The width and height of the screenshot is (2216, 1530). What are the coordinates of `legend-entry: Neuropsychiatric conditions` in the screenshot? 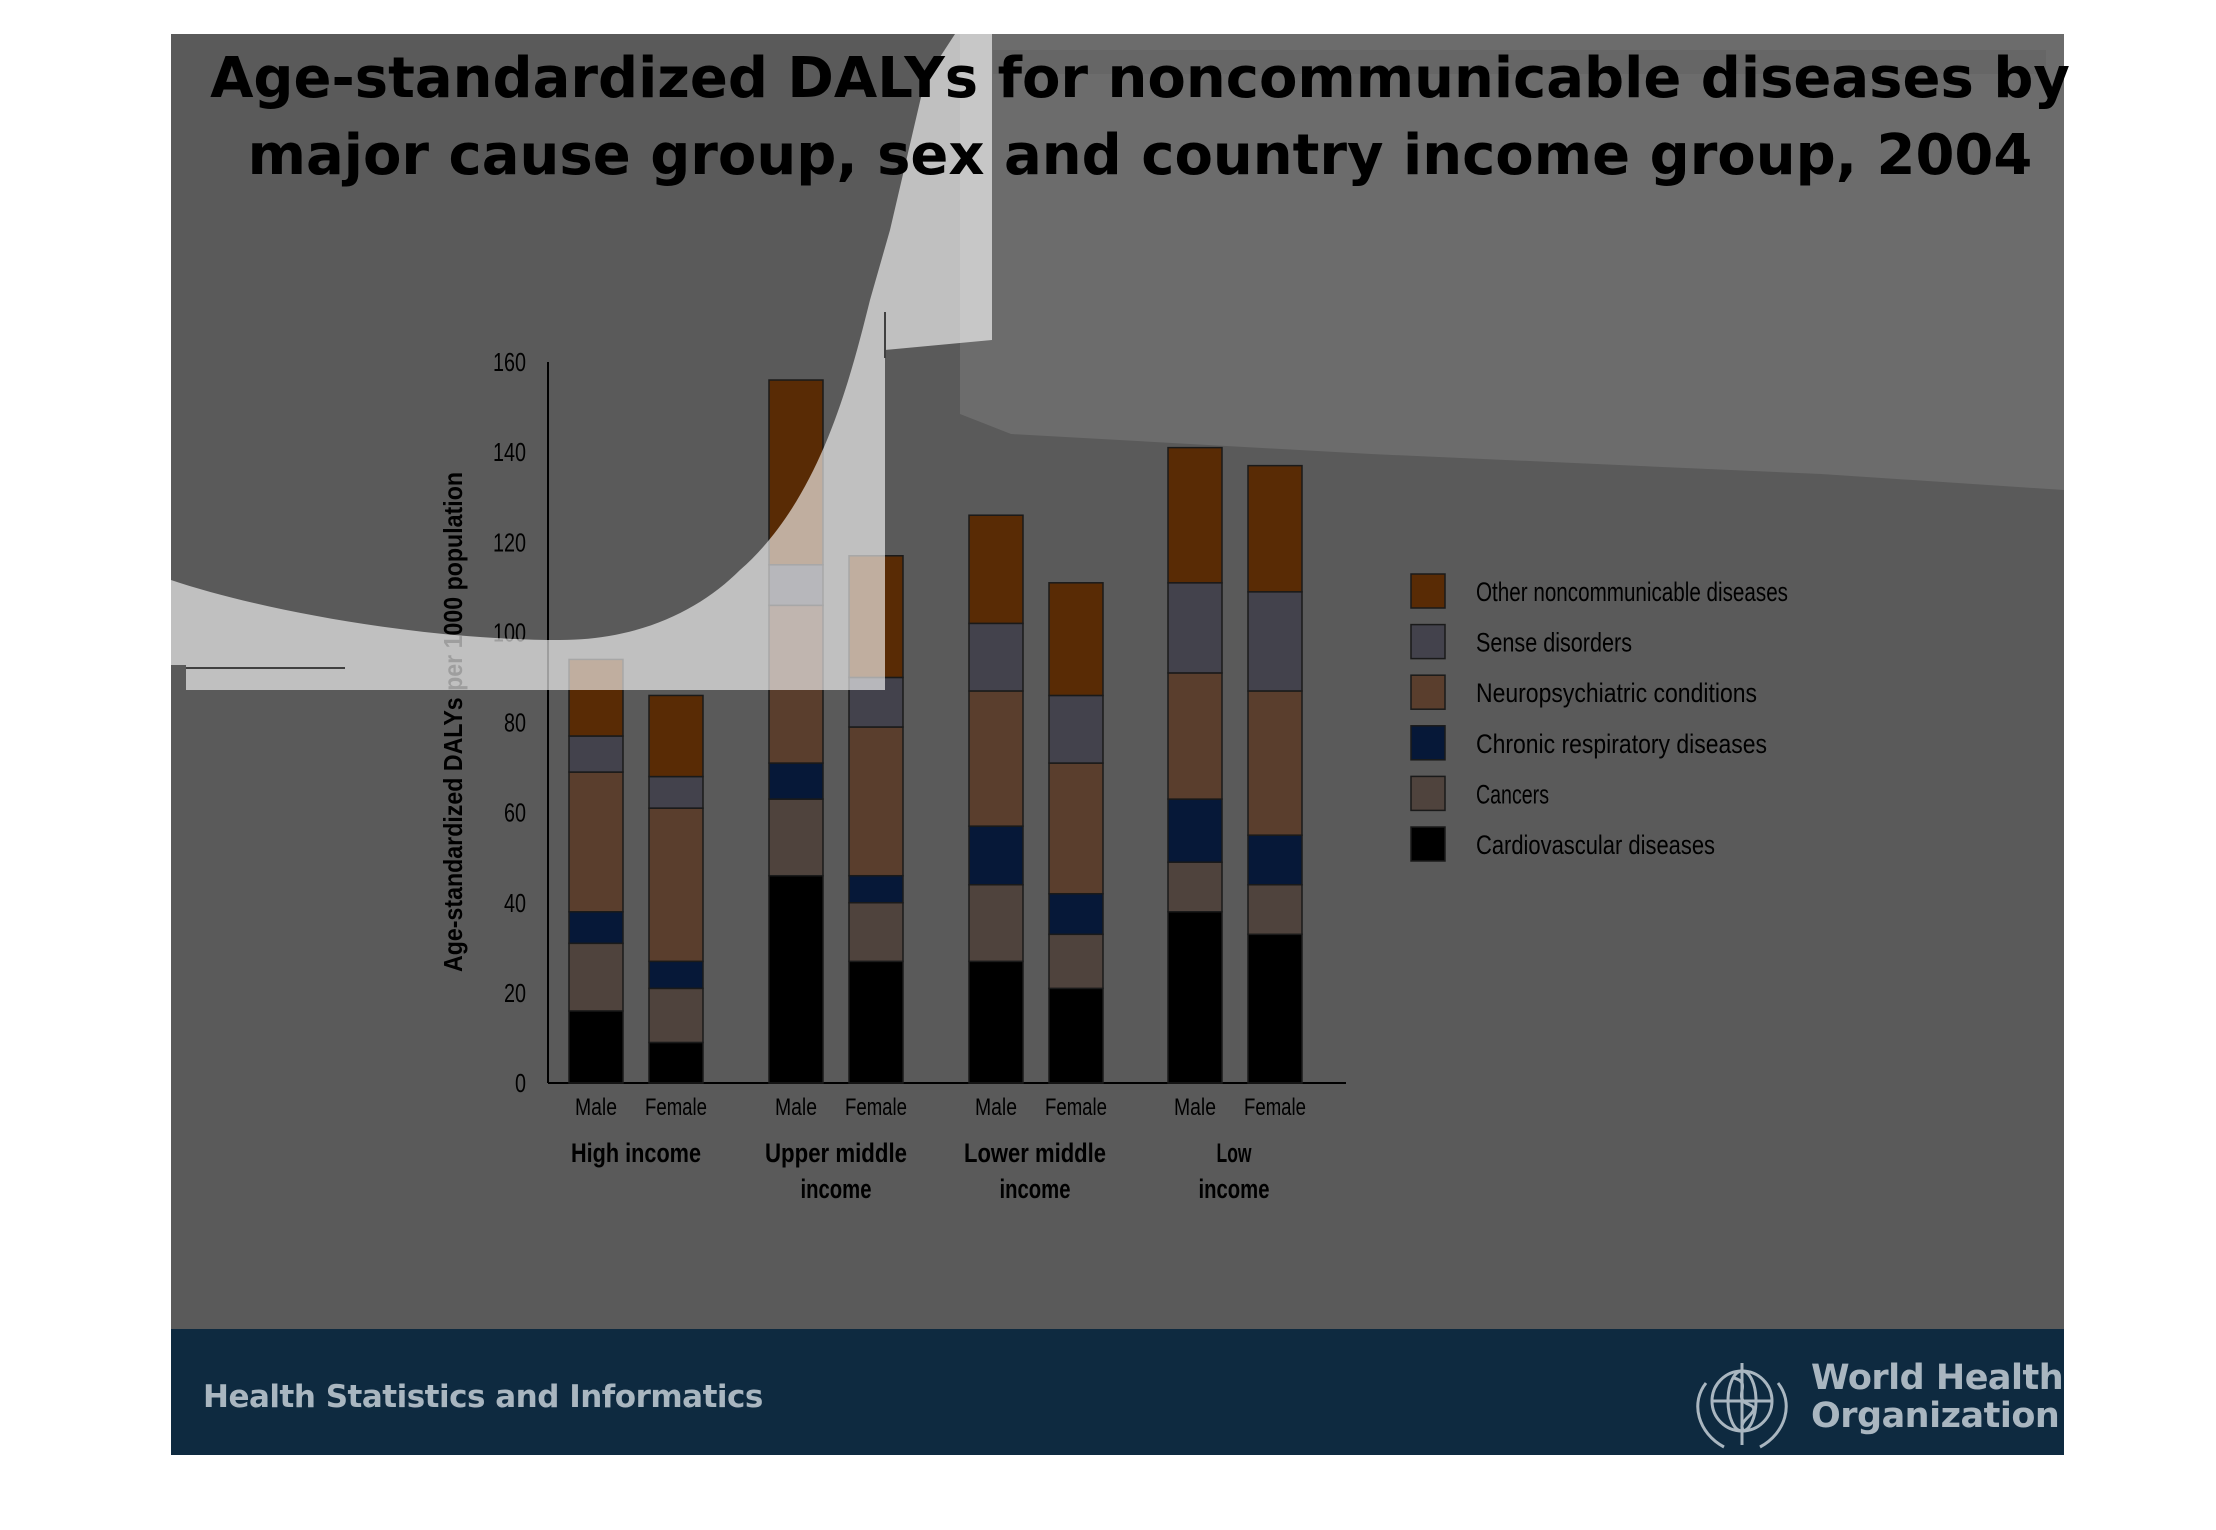 It's located at (1616, 693).